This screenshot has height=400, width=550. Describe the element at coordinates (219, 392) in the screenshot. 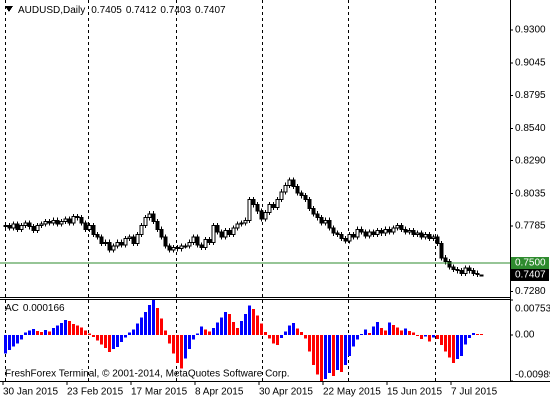

I see `x-tick-label: 8 Apr 2015` at that location.